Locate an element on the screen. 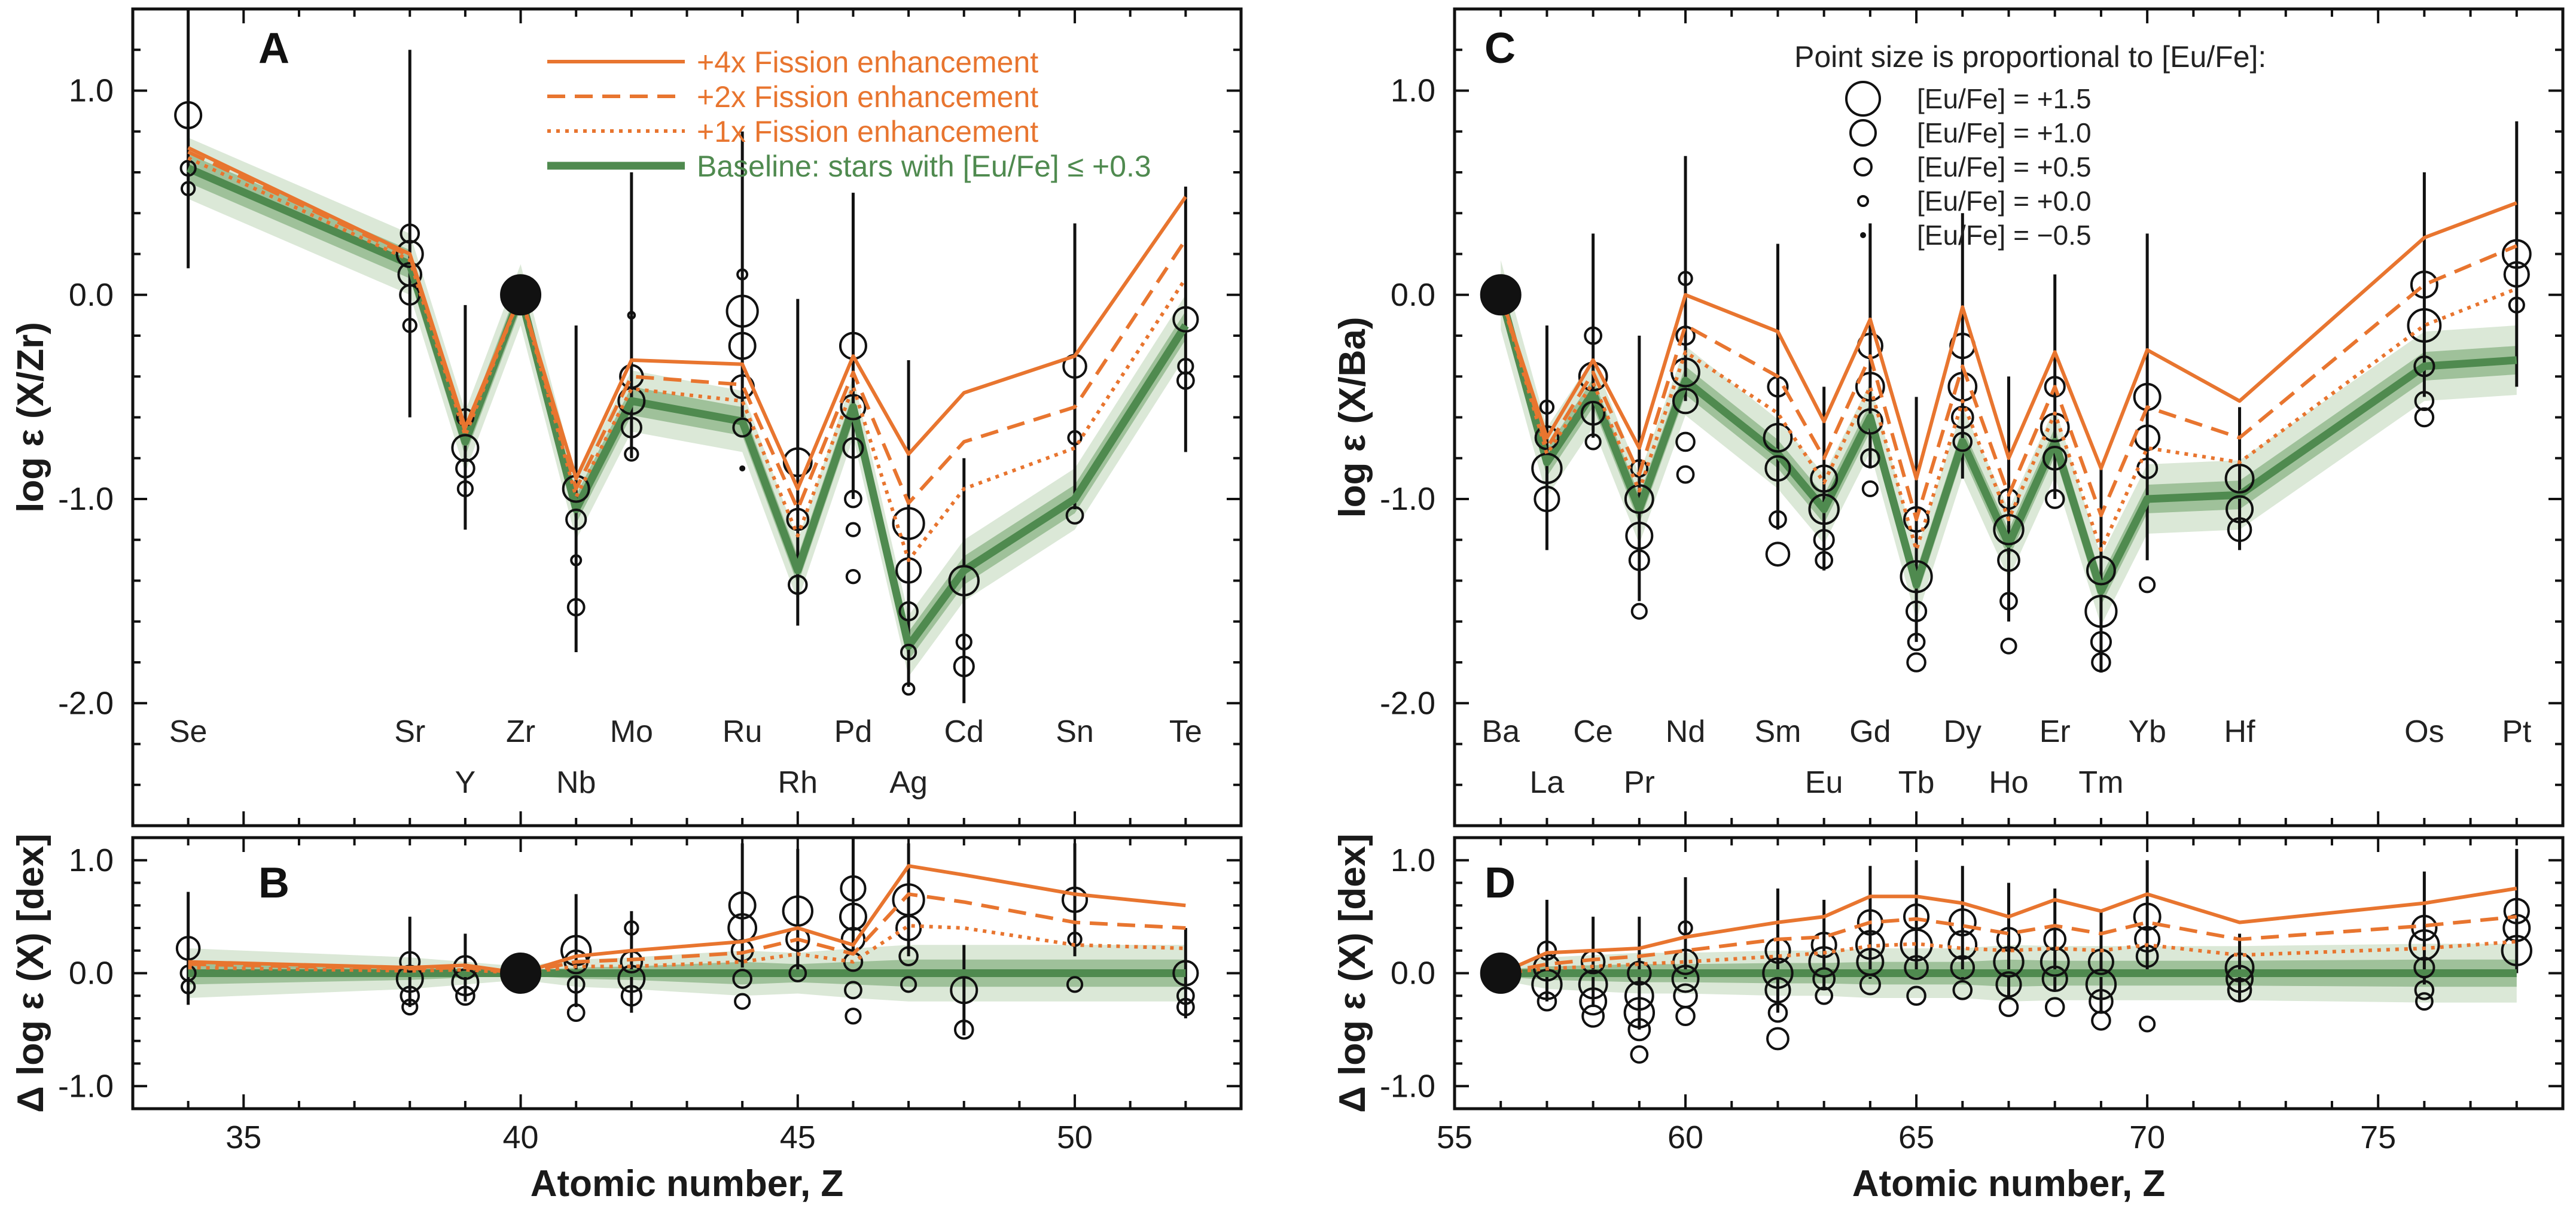  reference-point-a is located at coordinates (521, 295).